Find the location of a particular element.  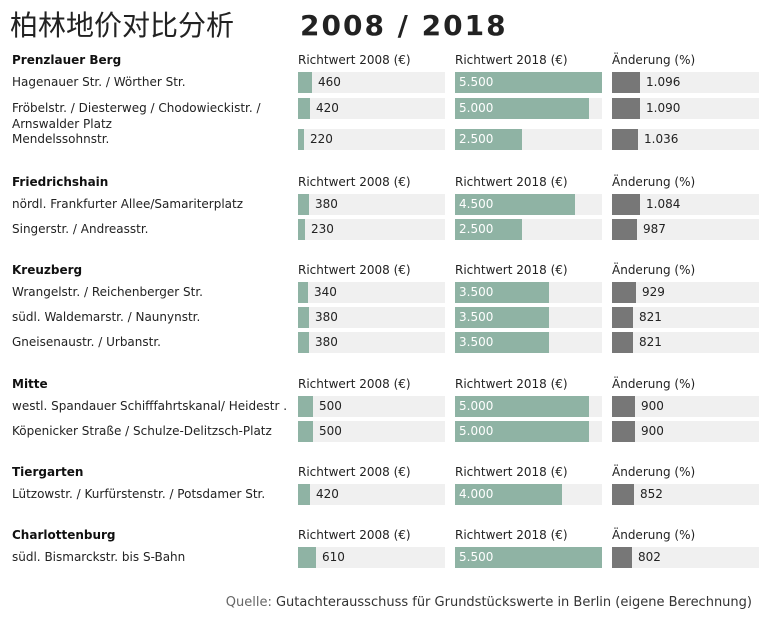

value-label-aenderung: 900 is located at coordinates (652, 406).